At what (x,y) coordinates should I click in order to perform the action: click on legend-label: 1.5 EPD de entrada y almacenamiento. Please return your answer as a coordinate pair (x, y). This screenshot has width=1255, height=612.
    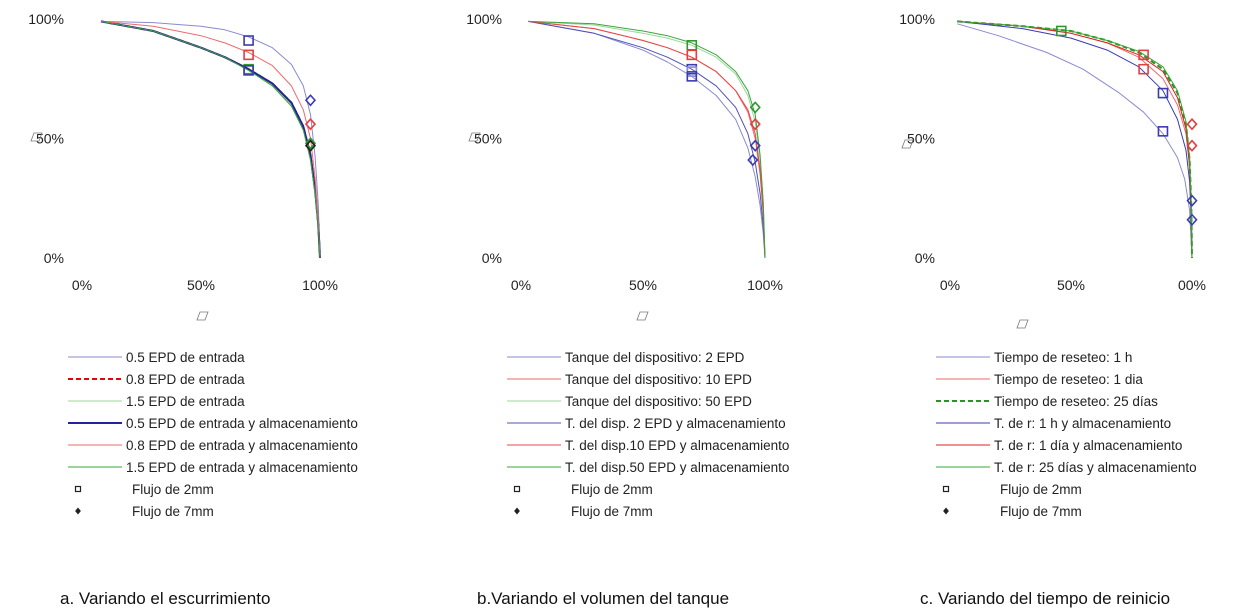
    Looking at the image, I should click on (242, 467).